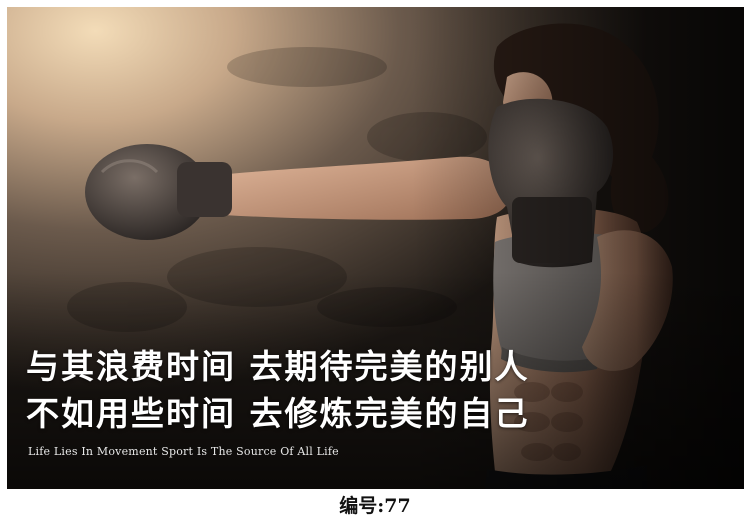  Describe the element at coordinates (278, 413) in the screenshot. I see `headline-line-2: 不如用些时间 去修炼完美的自己` at that location.